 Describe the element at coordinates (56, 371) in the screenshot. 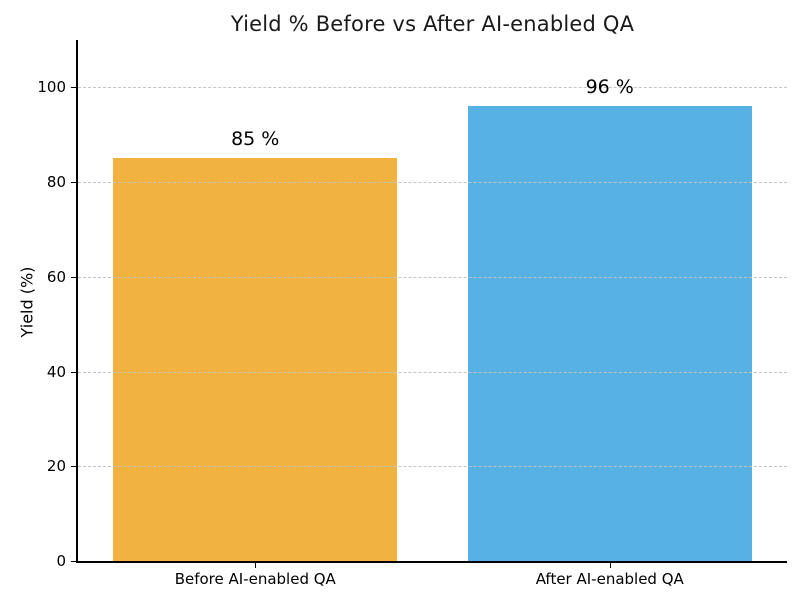

I see `y-tick-label: 40` at that location.